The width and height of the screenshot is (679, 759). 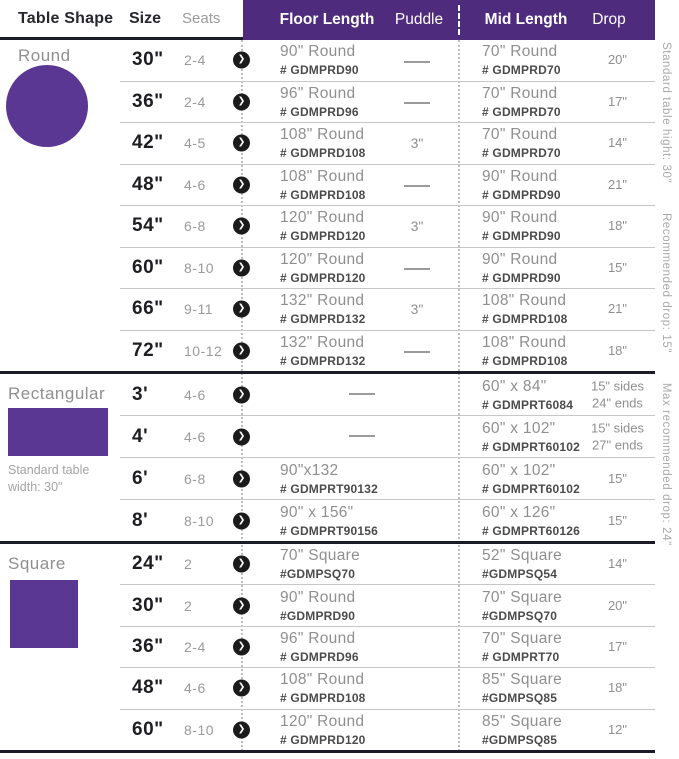 What do you see at coordinates (520, 52) in the screenshot?
I see `mid-length-value: 70" Round` at bounding box center [520, 52].